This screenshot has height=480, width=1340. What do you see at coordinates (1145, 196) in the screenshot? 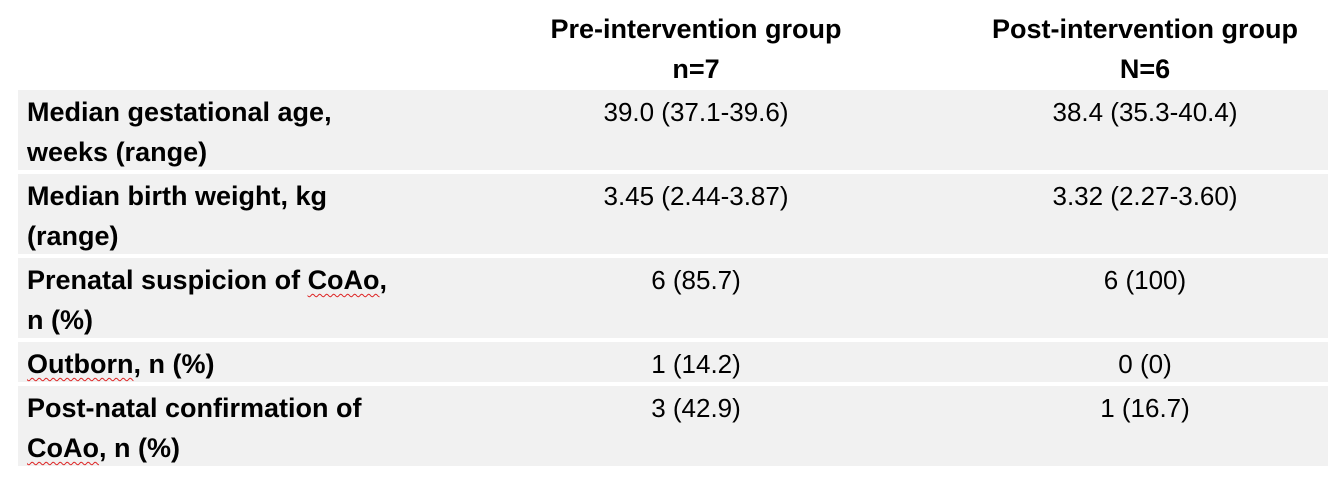
I see `post-value: 3.32 (2.27-3.60)` at bounding box center [1145, 196].